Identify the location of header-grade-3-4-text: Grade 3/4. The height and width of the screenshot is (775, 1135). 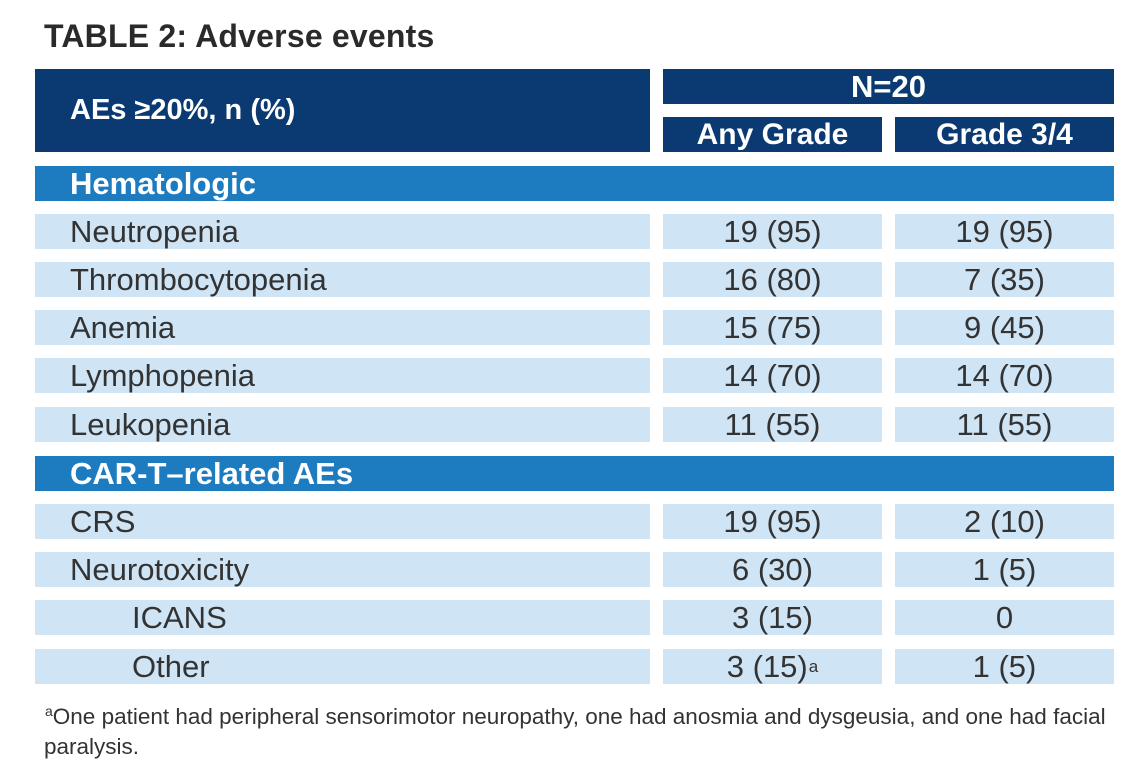
(1004, 134).